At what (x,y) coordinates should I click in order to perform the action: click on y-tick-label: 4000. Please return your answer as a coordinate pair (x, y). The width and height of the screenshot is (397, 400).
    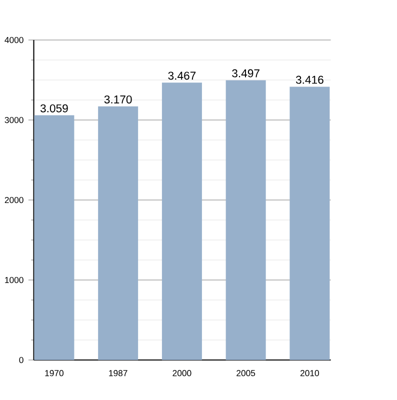
    Looking at the image, I should click on (14, 40).